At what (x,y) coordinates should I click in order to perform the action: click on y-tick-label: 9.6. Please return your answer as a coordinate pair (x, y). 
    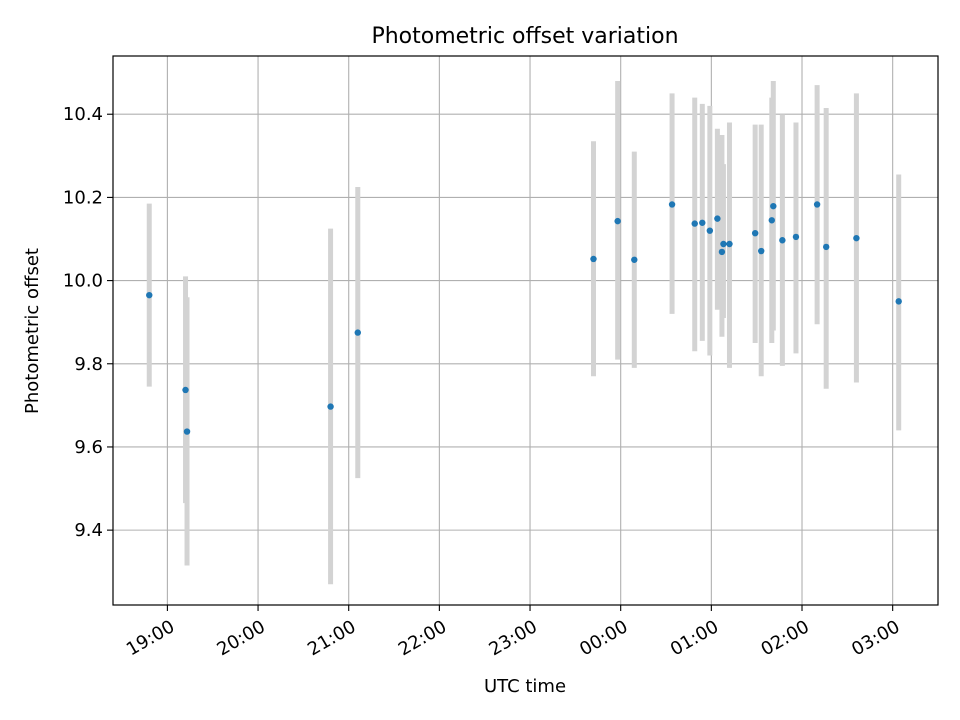
    Looking at the image, I should click on (88, 447).